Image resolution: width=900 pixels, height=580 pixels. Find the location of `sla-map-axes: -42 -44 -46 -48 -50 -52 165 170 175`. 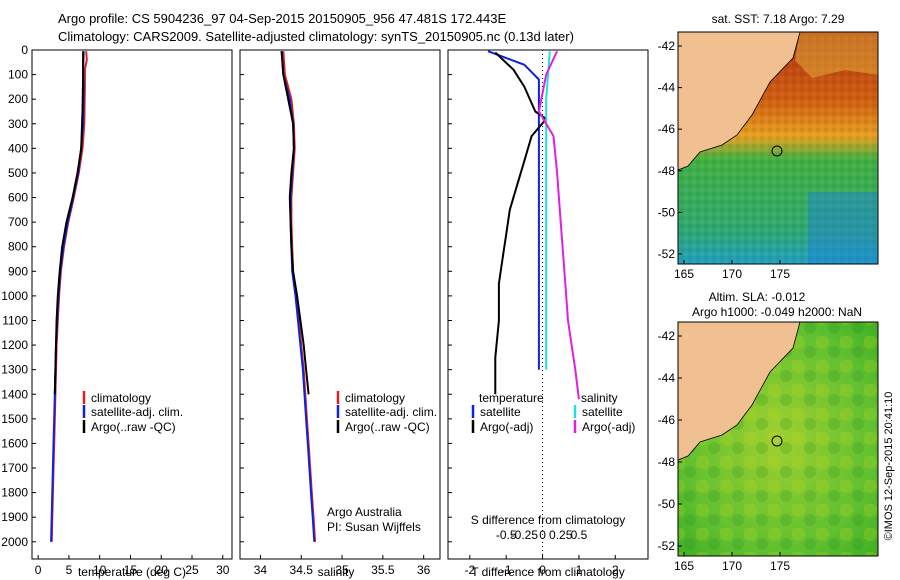

sla-map-axes: -42 -44 -46 -48 -50 -52 165 170 175 is located at coordinates (724, 451).